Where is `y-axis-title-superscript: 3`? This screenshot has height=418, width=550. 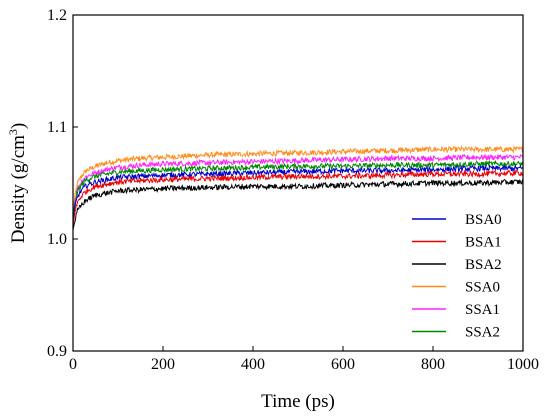 y-axis-title-superscript: 3 is located at coordinates (13, 132).